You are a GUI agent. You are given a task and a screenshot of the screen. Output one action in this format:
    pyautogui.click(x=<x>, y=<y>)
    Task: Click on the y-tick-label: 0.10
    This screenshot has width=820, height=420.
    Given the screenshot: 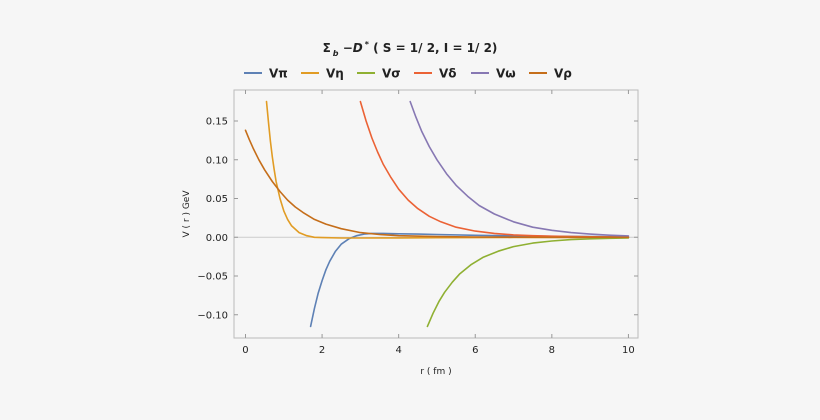 What is the action you would take?
    pyautogui.click(x=217, y=160)
    